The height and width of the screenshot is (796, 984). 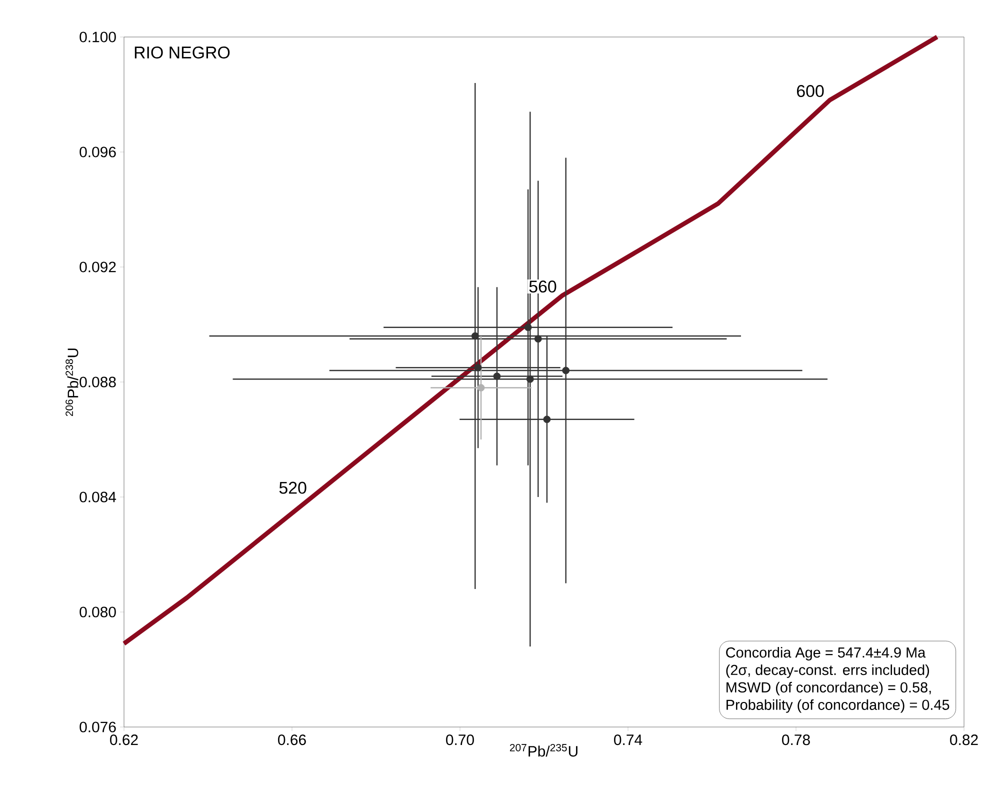 I want to click on annotation: 600, so click(x=810, y=91).